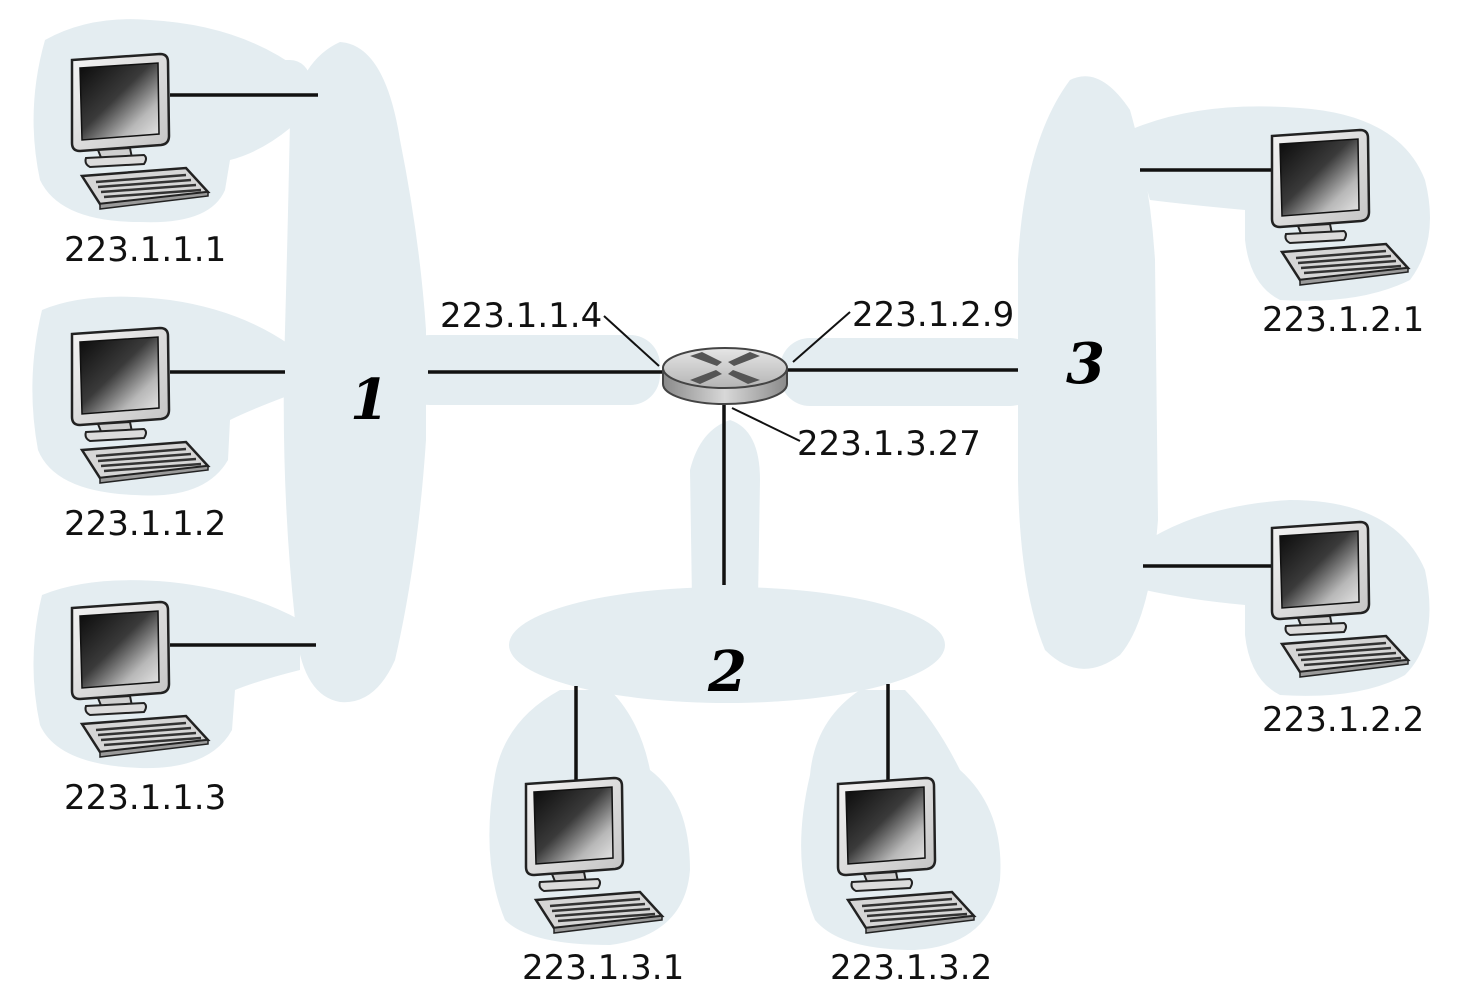 The width and height of the screenshot is (1472, 1006). I want to click on host-ip-label: 223.1.1.3, so click(145, 798).